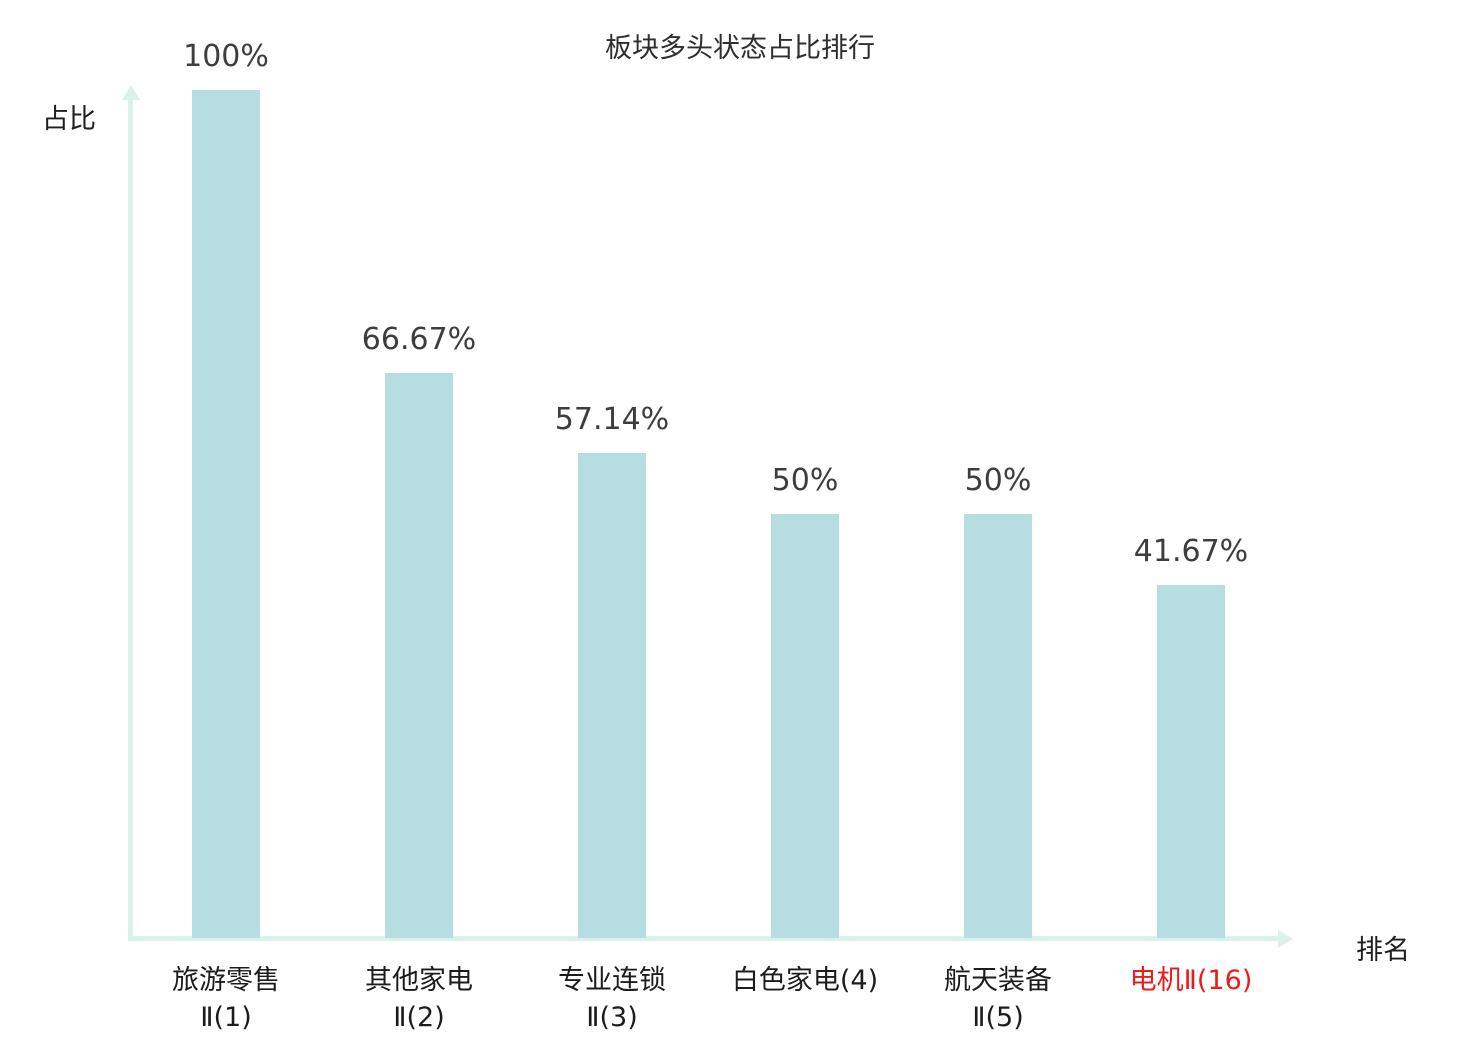 The image size is (1480, 1040). Describe the element at coordinates (419, 980) in the screenshot. I see `bar-category-line: 其他家电` at that location.